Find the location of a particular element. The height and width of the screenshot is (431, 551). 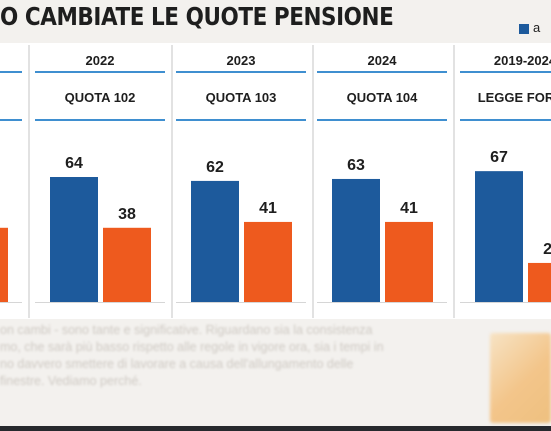

category-year: 2023 is located at coordinates (241, 60).